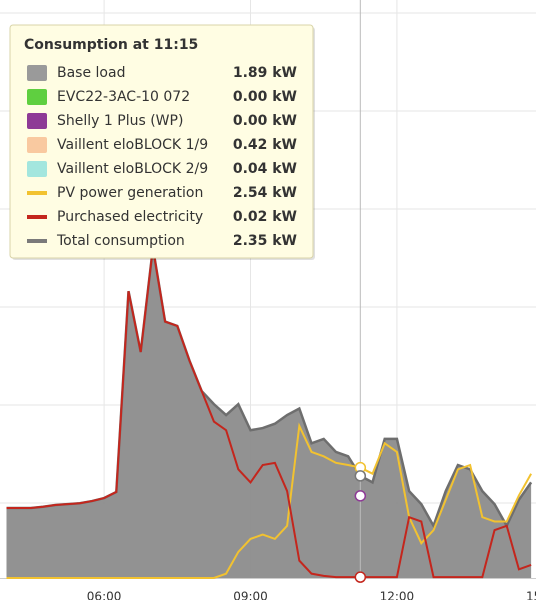  Describe the element at coordinates (265, 241) in the screenshot. I see `tooltip-value: 2.35 kW` at that location.